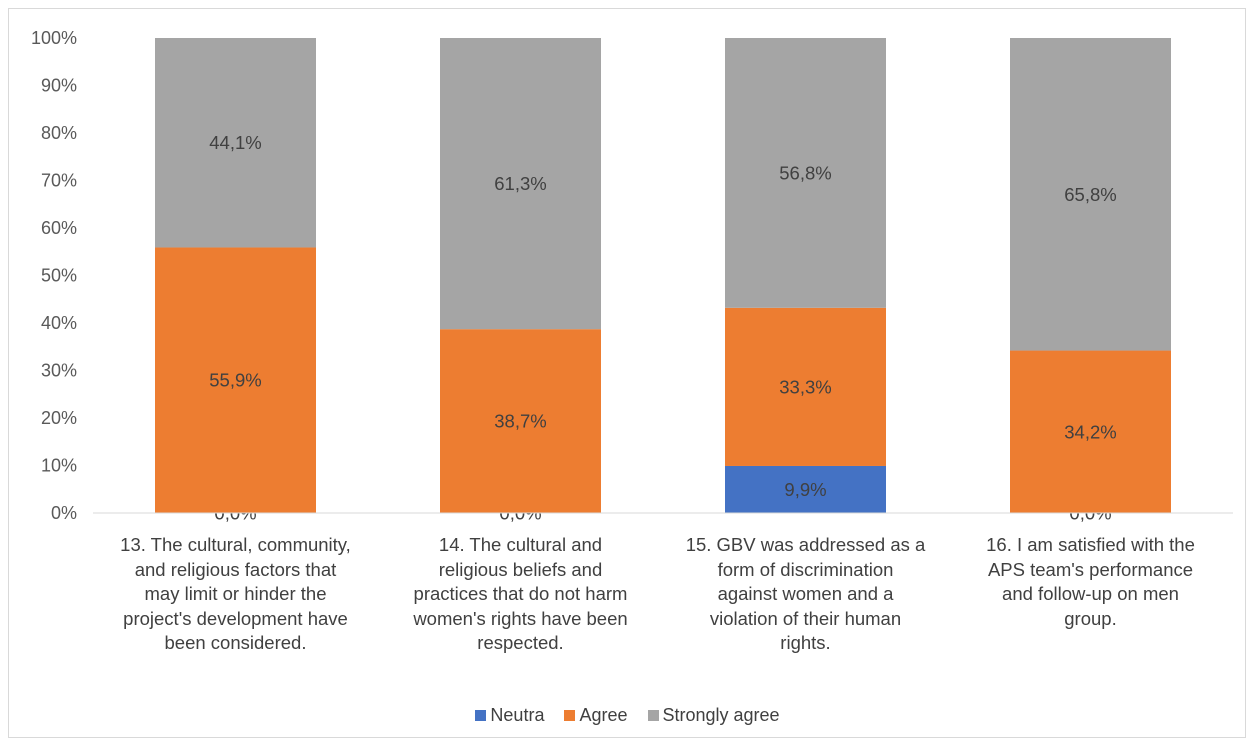 This screenshot has height=746, width=1255. I want to click on data-label: 65,8%, so click(1090, 194).